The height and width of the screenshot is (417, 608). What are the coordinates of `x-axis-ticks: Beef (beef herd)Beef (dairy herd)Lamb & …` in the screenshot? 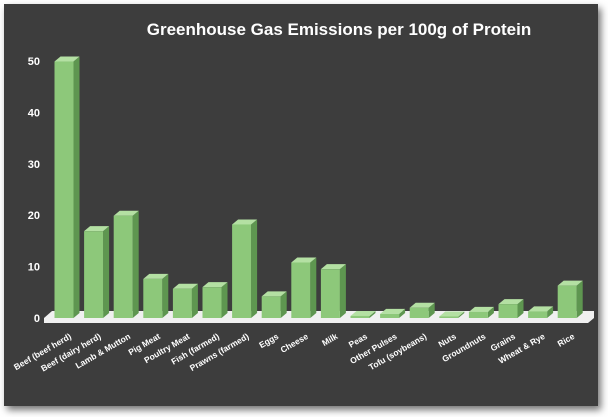 It's located at (294, 352).